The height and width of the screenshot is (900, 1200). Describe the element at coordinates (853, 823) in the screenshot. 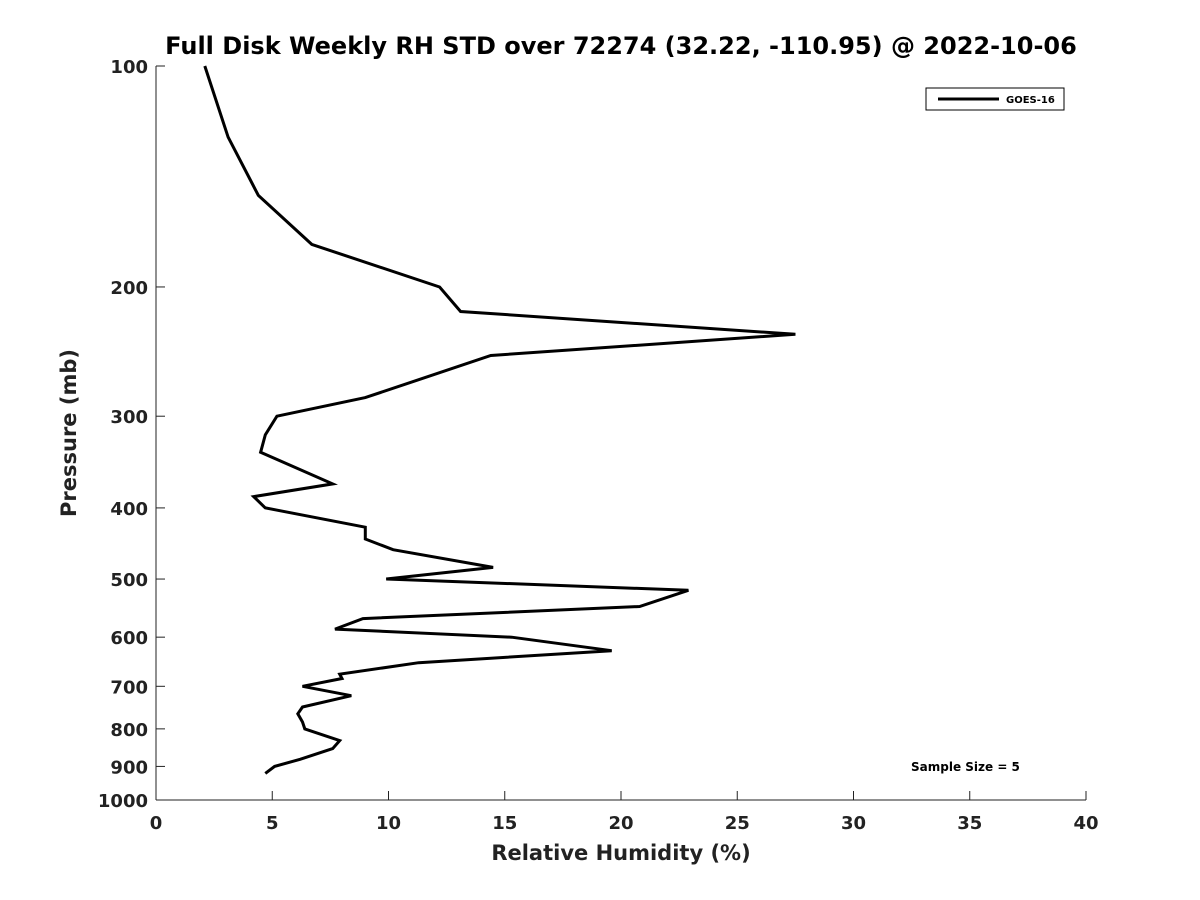

I see `x-tick-label: 30` at that location.